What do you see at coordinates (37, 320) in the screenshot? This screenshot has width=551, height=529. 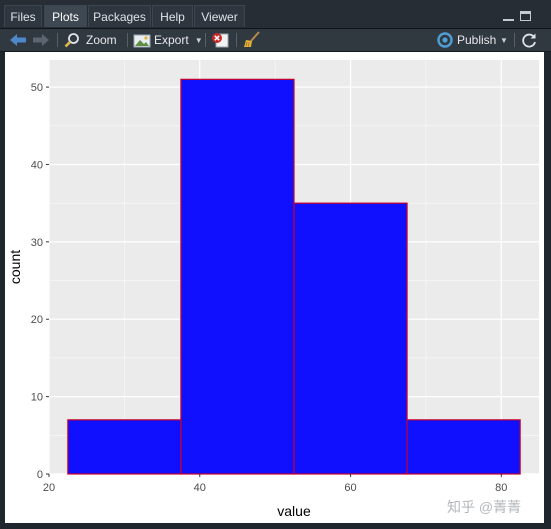 I see `y-tick-label: 20` at bounding box center [37, 320].